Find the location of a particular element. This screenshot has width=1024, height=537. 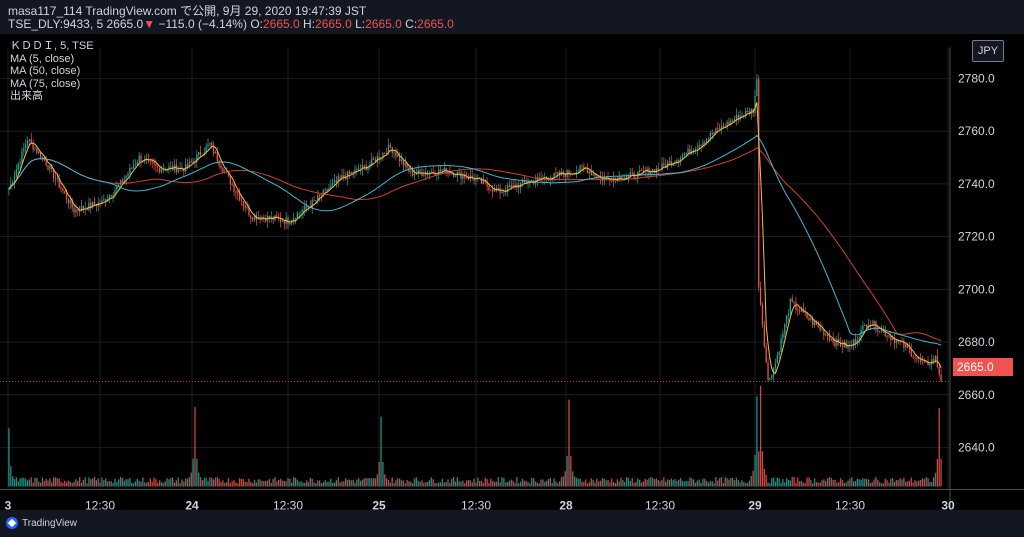

currency-badge: JPY is located at coordinates (988, 51).